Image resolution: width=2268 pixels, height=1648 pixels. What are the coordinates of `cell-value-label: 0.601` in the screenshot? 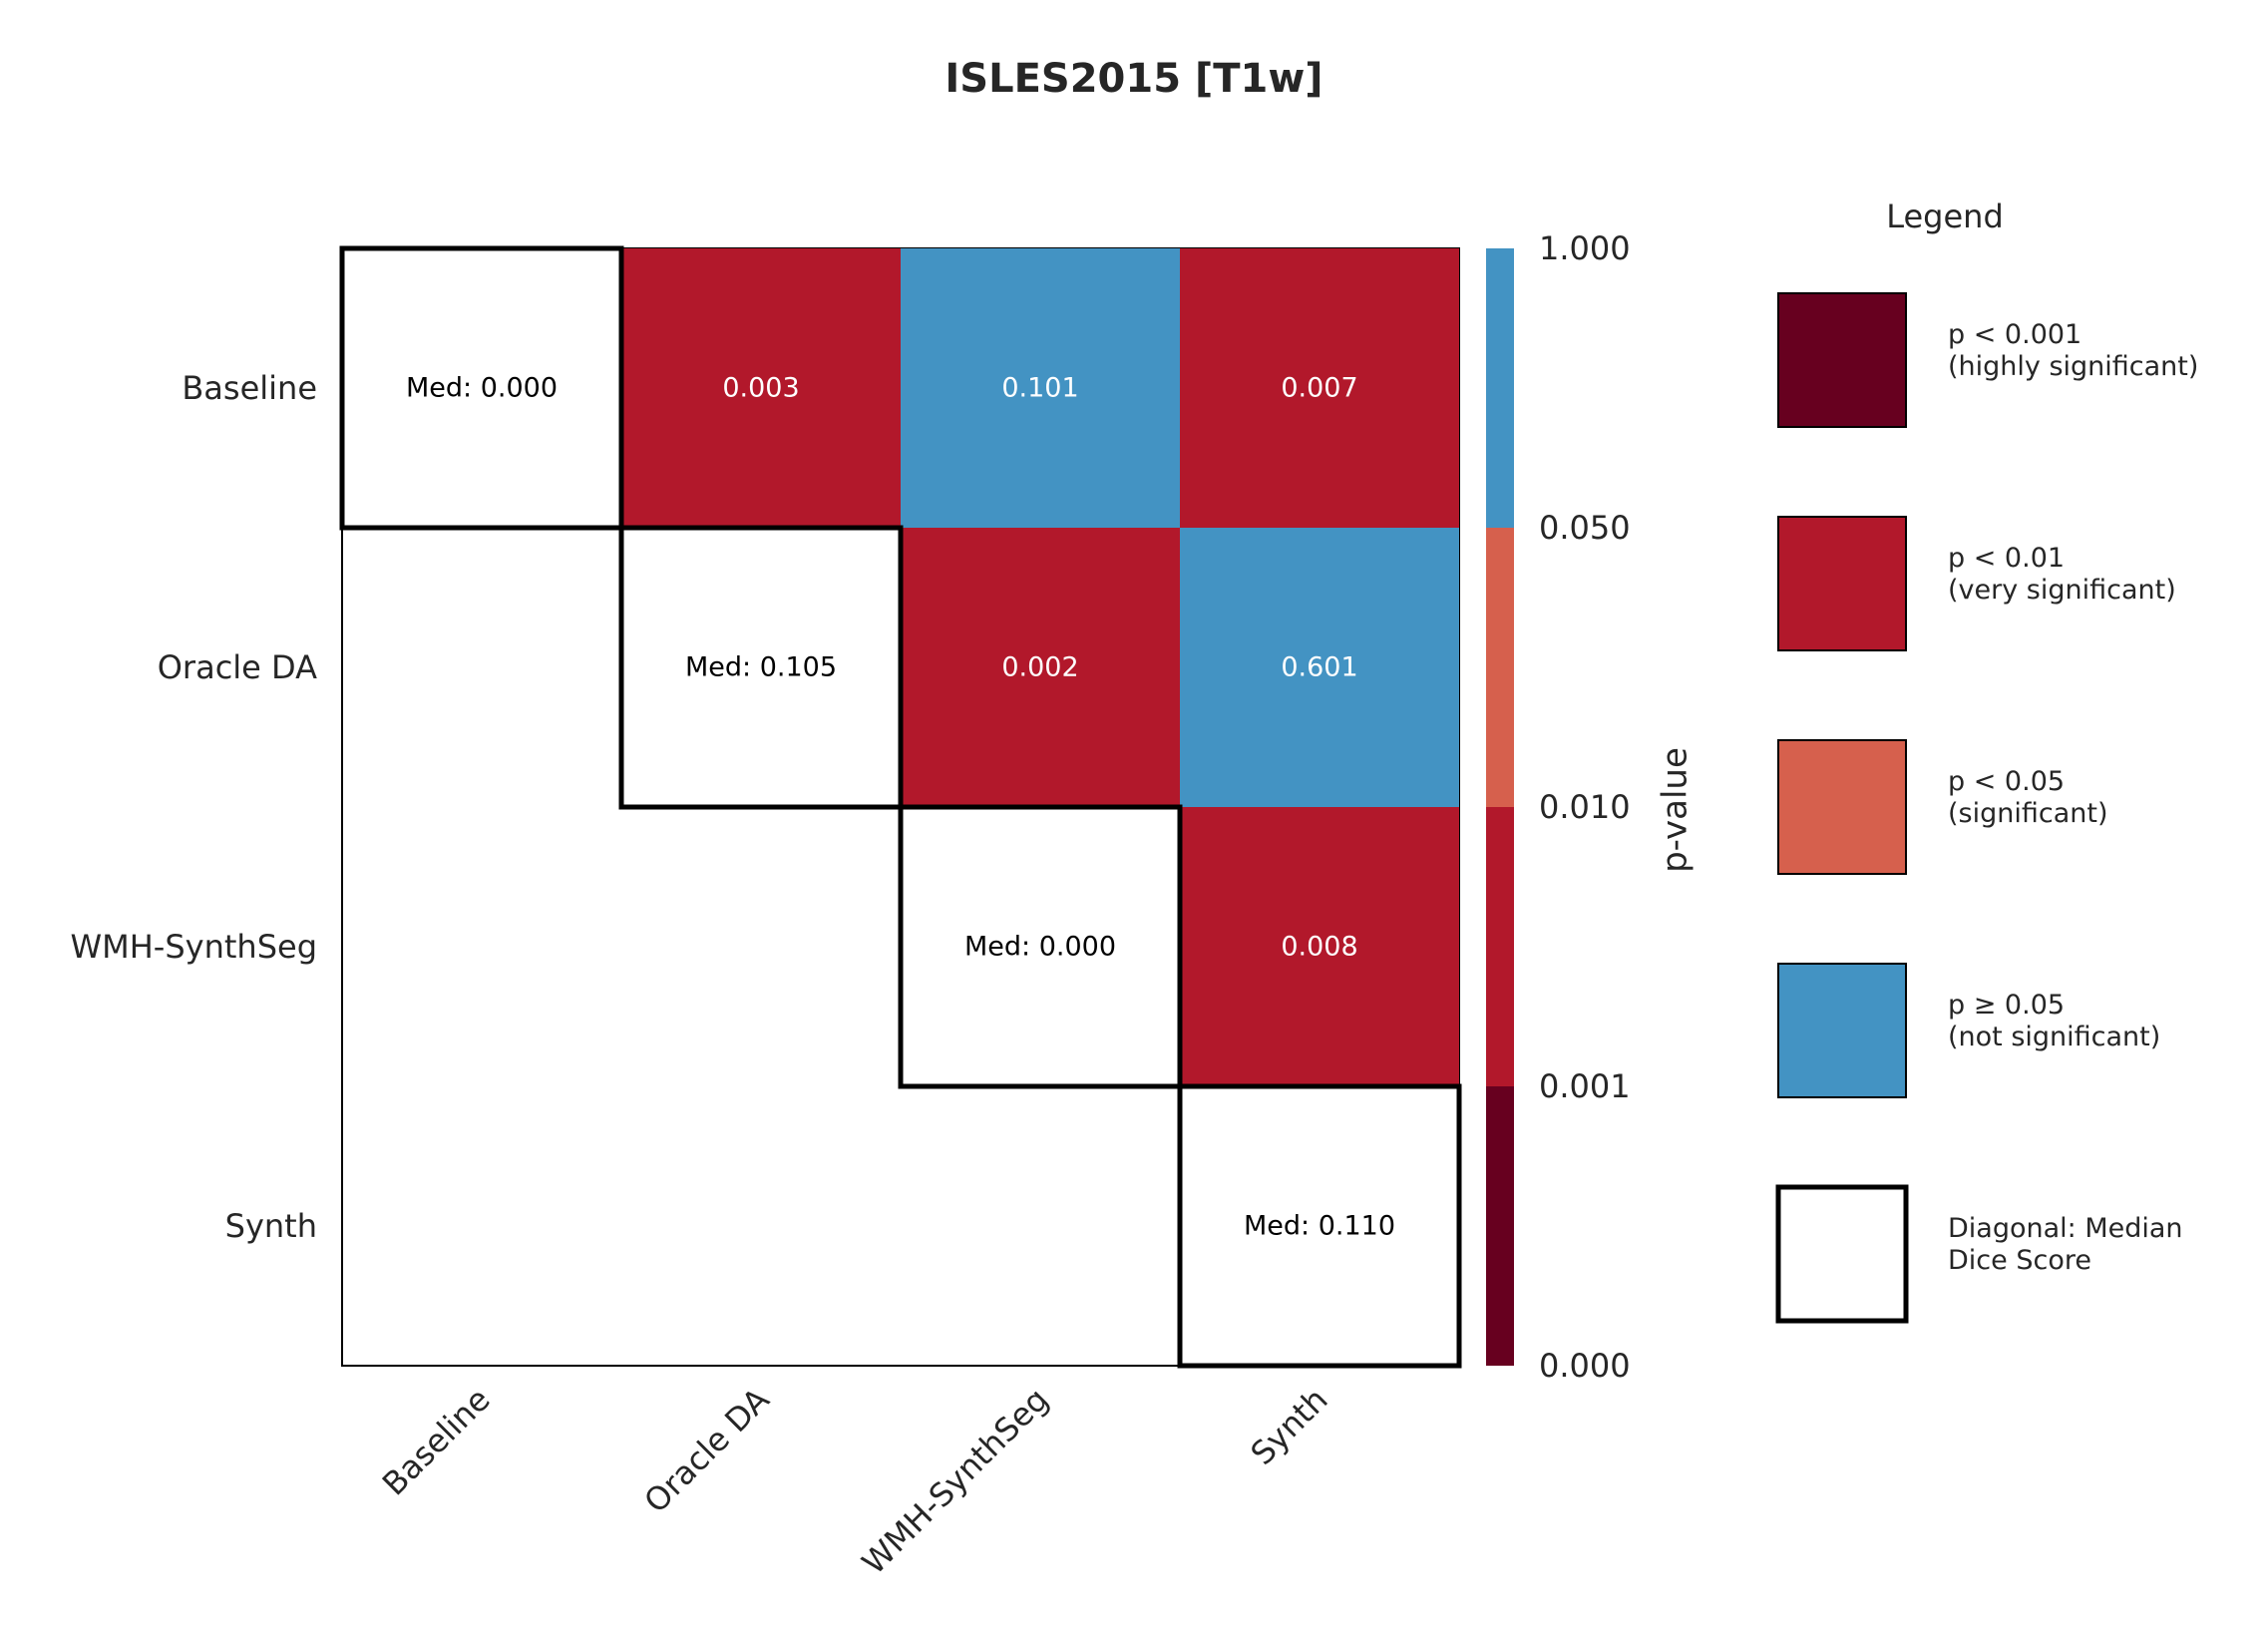 It's located at (1319, 667).